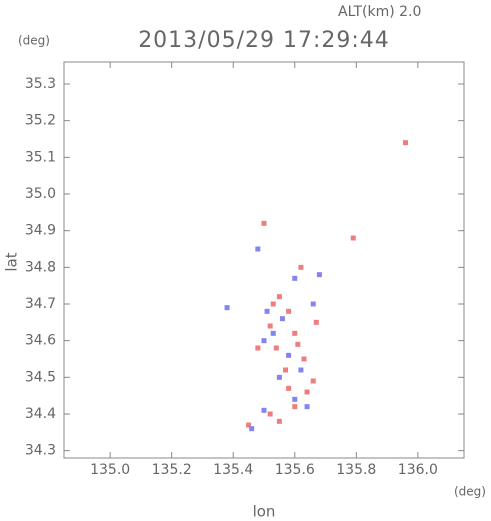 The height and width of the screenshot is (521, 491). What do you see at coordinates (233, 470) in the screenshot?
I see `x-tick-label: 135.4` at bounding box center [233, 470].